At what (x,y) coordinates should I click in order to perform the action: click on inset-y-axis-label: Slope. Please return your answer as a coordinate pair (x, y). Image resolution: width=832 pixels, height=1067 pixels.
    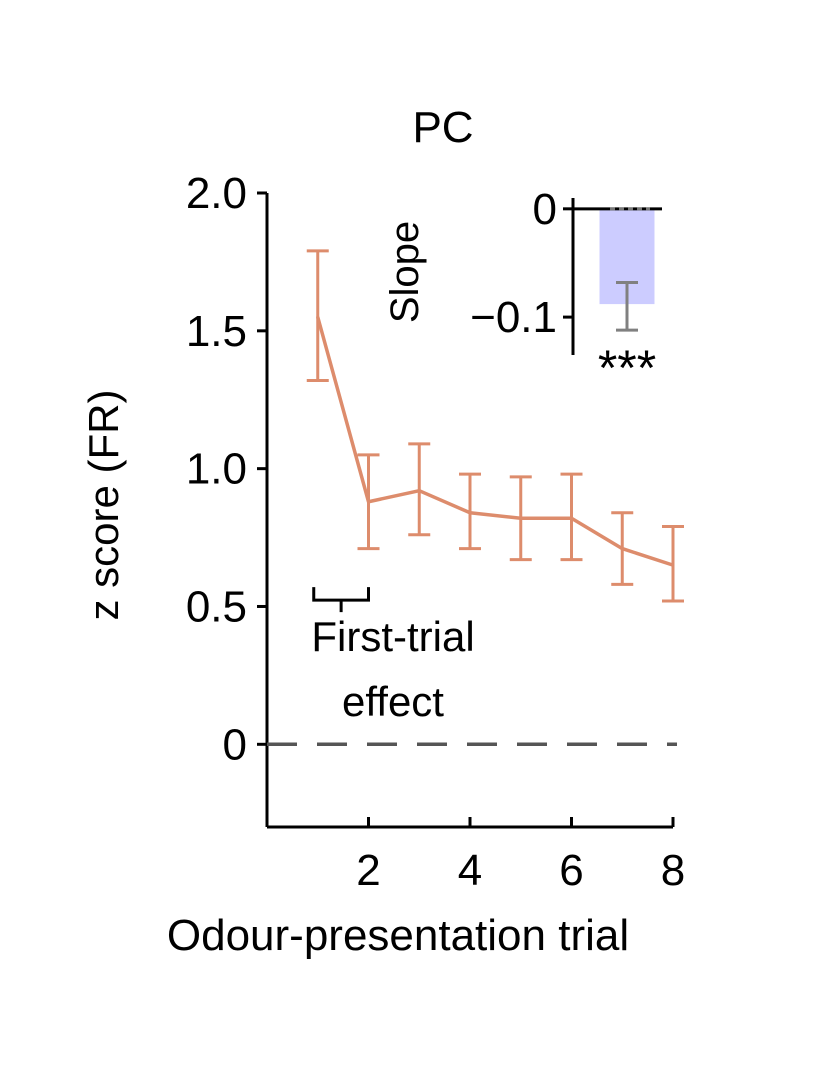
    Looking at the image, I should click on (405, 272).